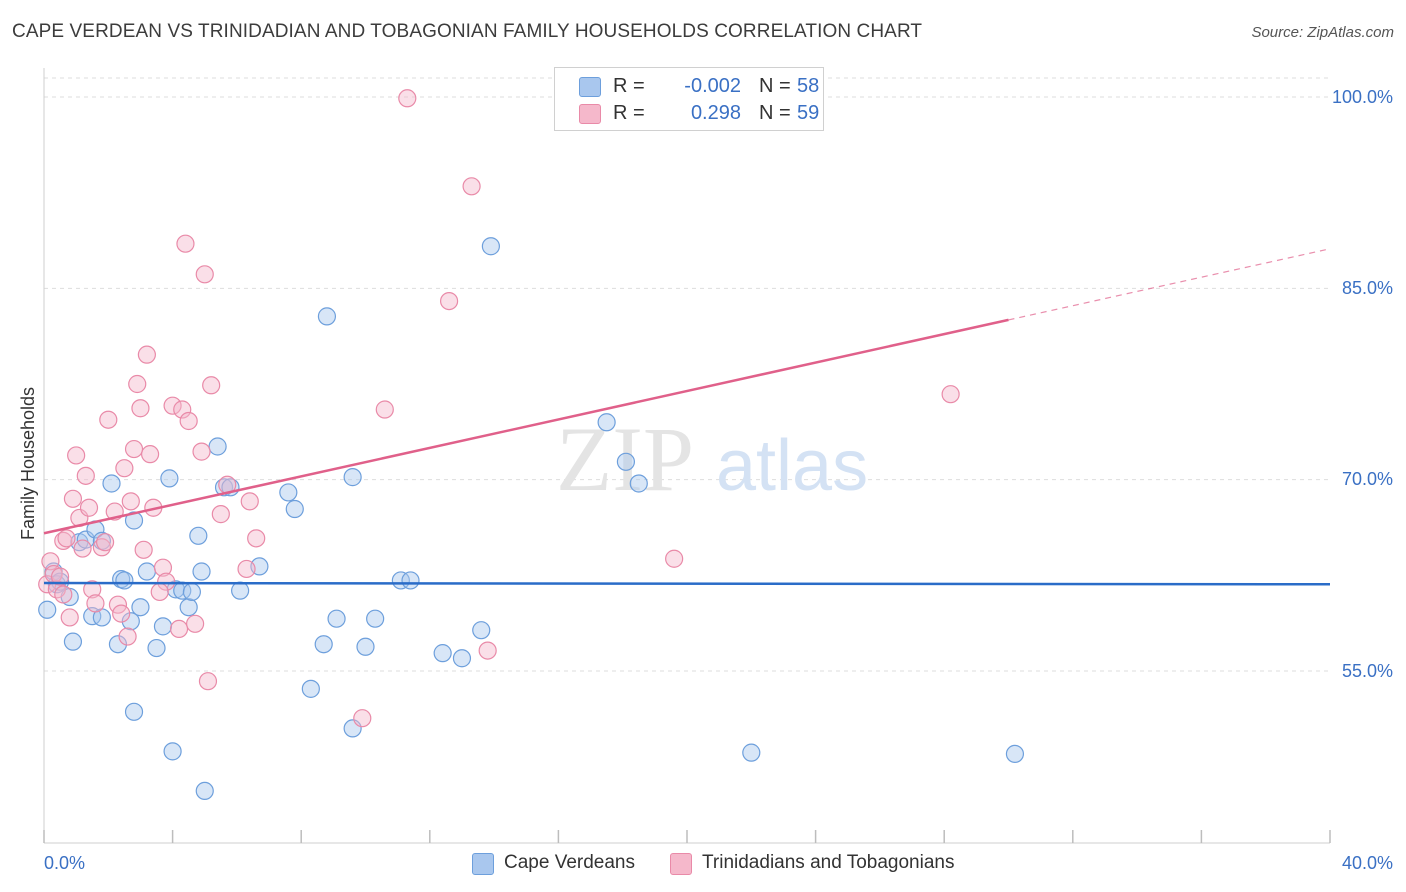 Image resolution: width=1406 pixels, height=892 pixels. Describe the element at coordinates (689, 99) in the screenshot. I see `stats-legend: R = -0.002 N = 58 R = 0.298 N = 59` at that location.